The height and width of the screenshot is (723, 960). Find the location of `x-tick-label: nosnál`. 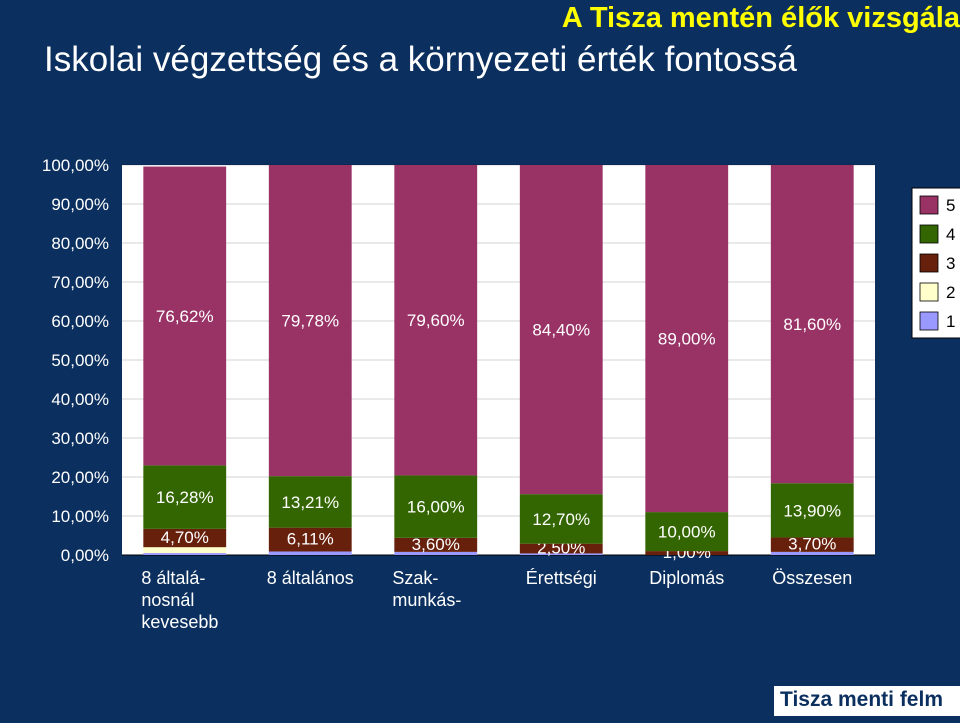

x-tick-label: nosnál is located at coordinates (167, 600).